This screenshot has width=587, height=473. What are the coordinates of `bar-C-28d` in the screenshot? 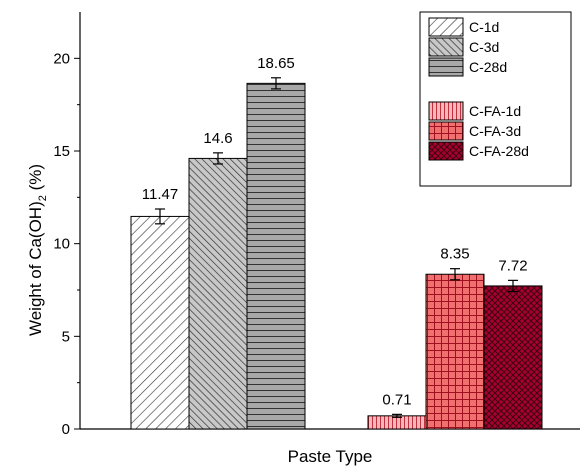 It's located at (276, 256).